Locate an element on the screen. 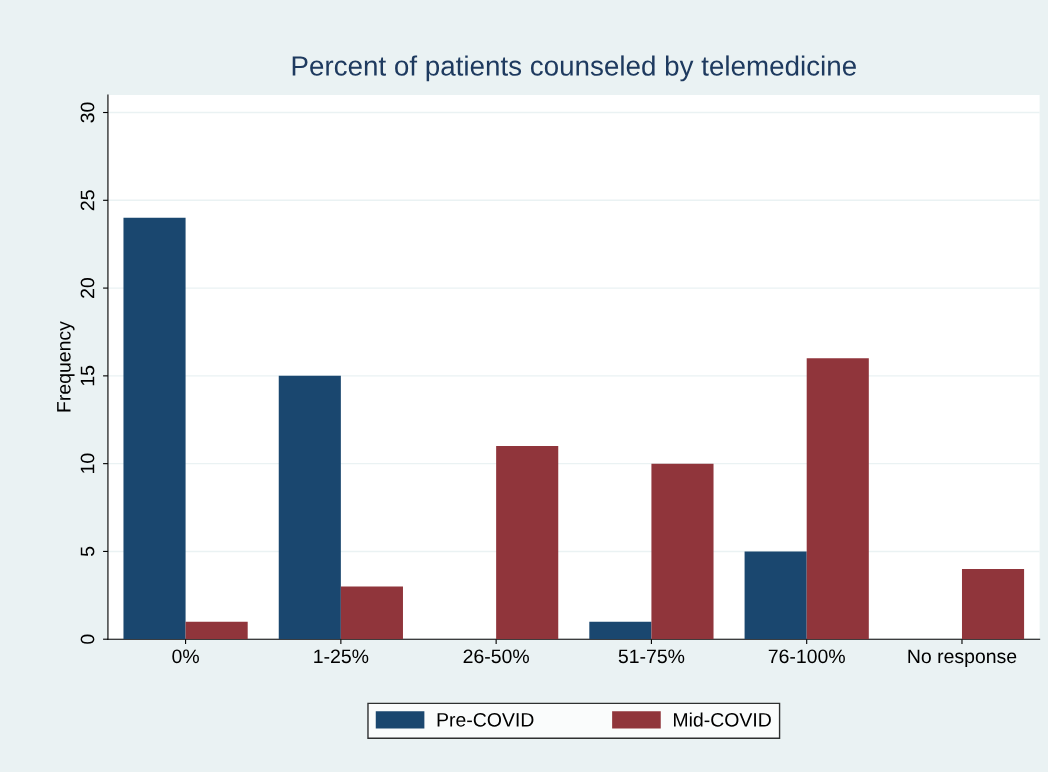 Image resolution: width=1048 pixels, height=772 pixels. legend-label: Mid-COVID is located at coordinates (722, 719).